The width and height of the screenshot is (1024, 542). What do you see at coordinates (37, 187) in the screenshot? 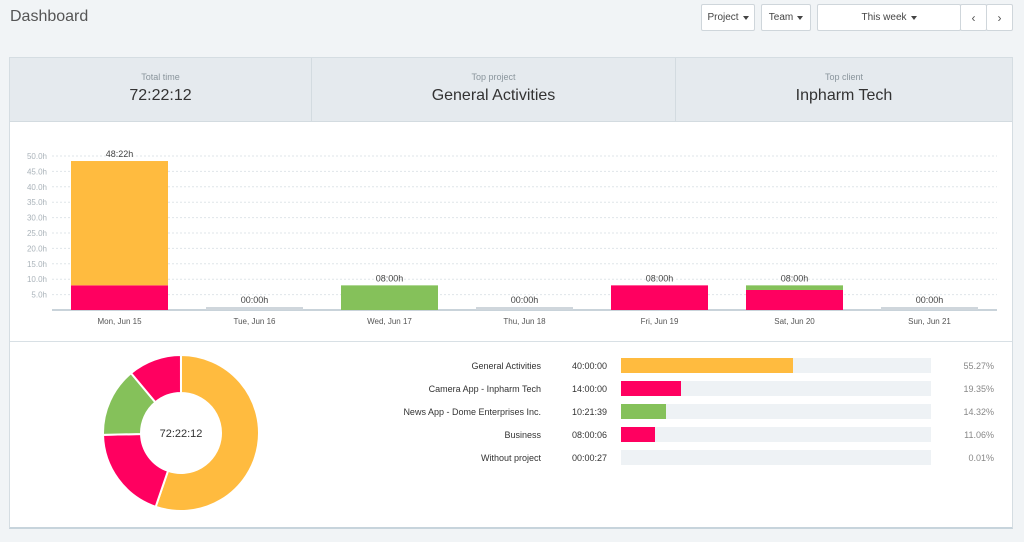
I see `y-tick-label: 40.0h` at bounding box center [37, 187].